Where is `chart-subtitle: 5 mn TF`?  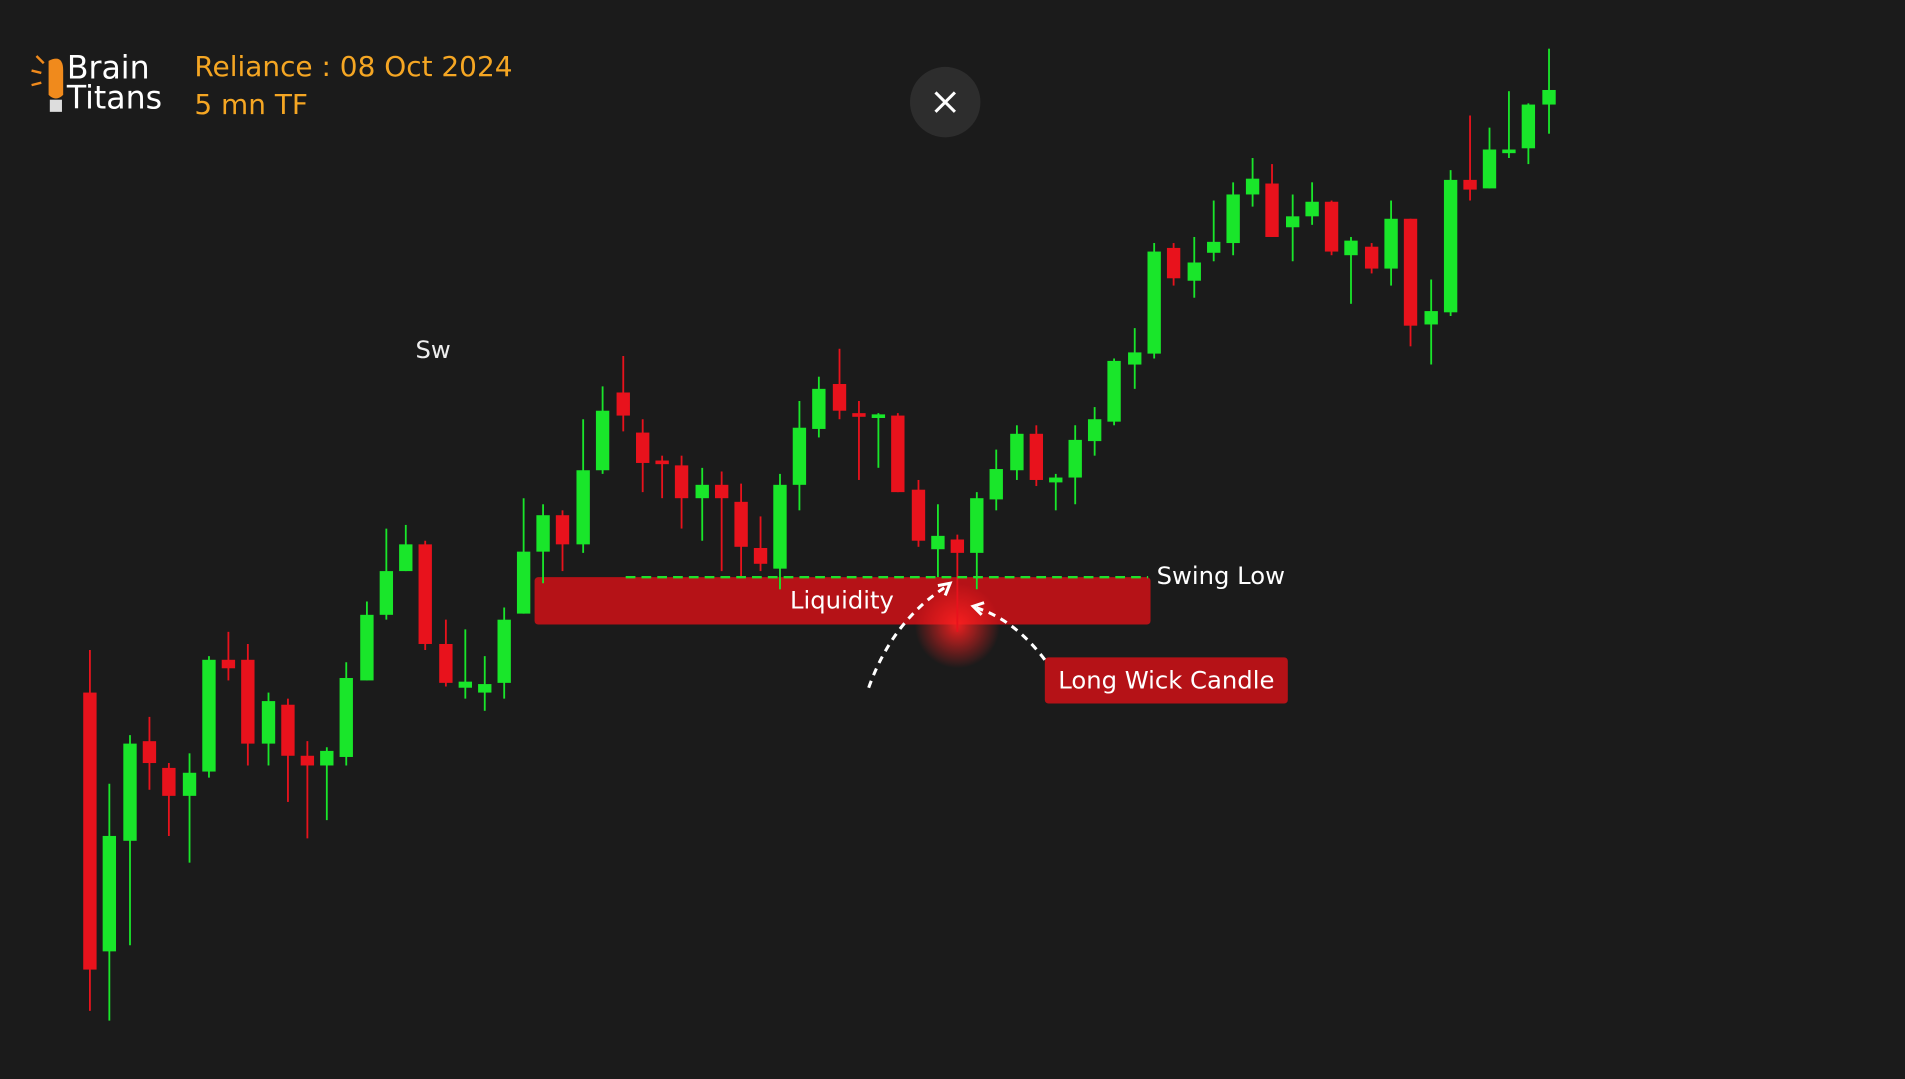 chart-subtitle: 5 mn TF is located at coordinates (251, 104).